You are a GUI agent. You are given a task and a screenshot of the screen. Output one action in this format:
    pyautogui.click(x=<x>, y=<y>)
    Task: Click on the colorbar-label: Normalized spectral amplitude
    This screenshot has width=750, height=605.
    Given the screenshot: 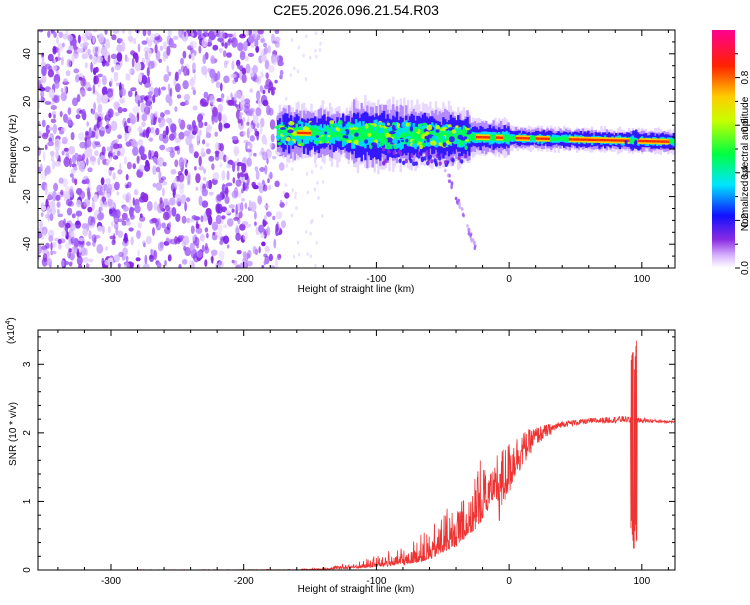 What is the action you would take?
    pyautogui.click(x=745, y=163)
    